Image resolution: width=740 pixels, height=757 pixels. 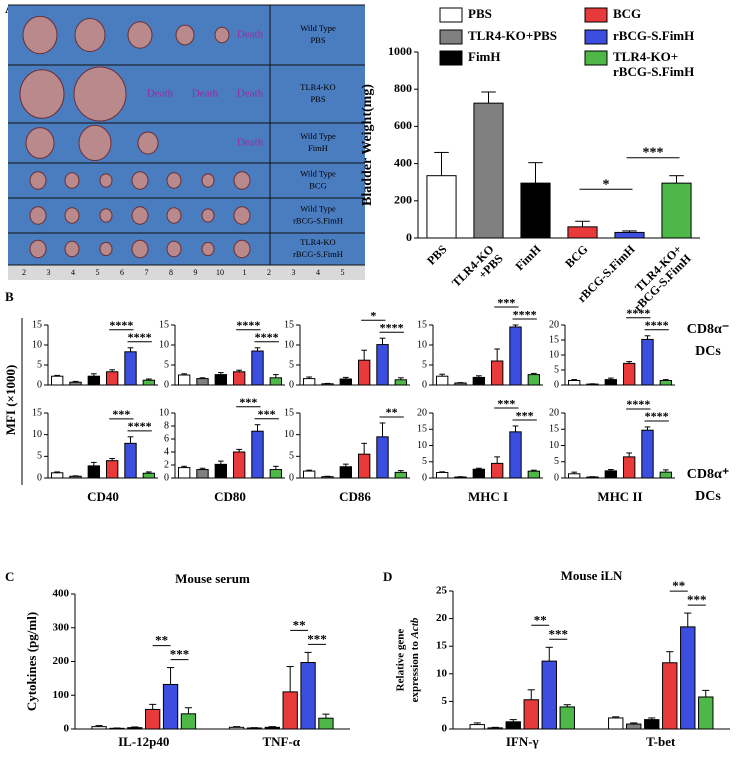 What do you see at coordinates (73, 272) in the screenshot?
I see `ruler-number: 4` at bounding box center [73, 272].